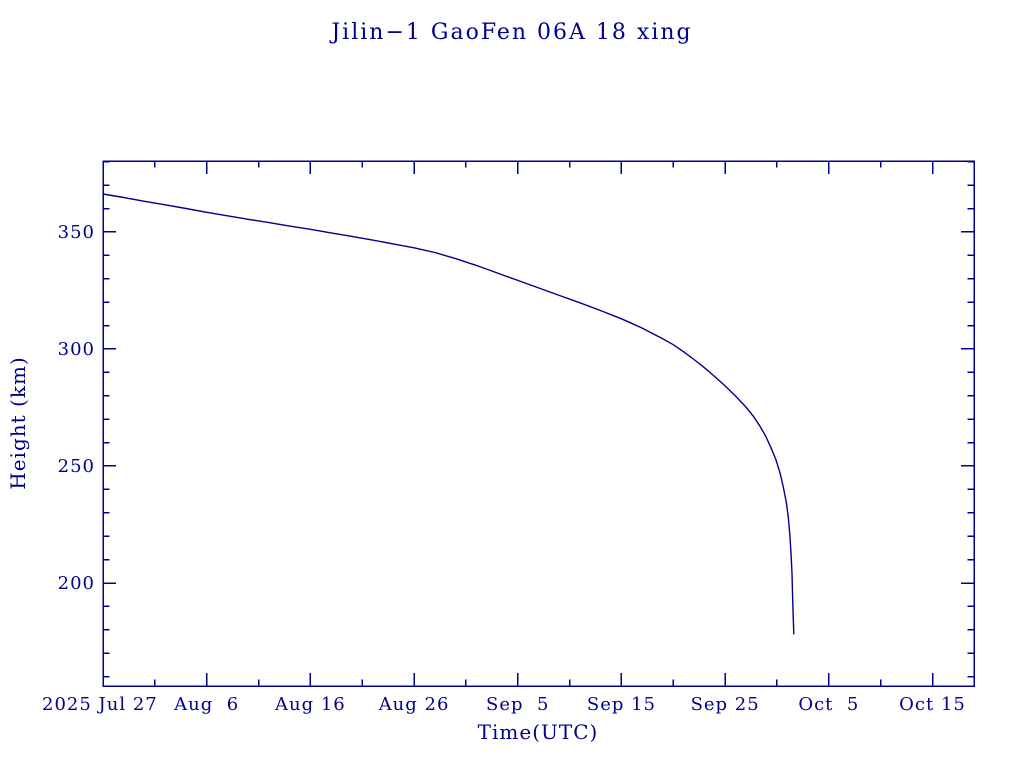 This screenshot has height=768, width=1024. I want to click on x-tick-label: Aug 16, so click(310, 704).